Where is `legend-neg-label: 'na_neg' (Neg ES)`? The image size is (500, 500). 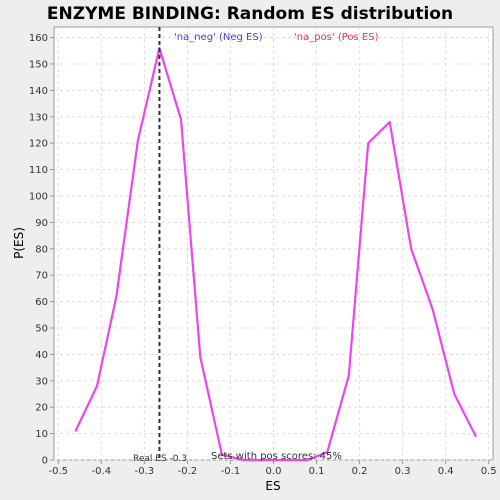 legend-neg-label: 'na_neg' (Neg ES) is located at coordinates (218, 37).